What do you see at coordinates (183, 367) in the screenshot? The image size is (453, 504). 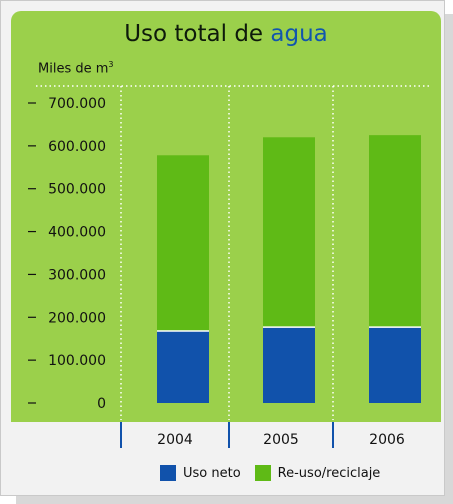 I see `bar-uso-neto-2004` at bounding box center [183, 367].